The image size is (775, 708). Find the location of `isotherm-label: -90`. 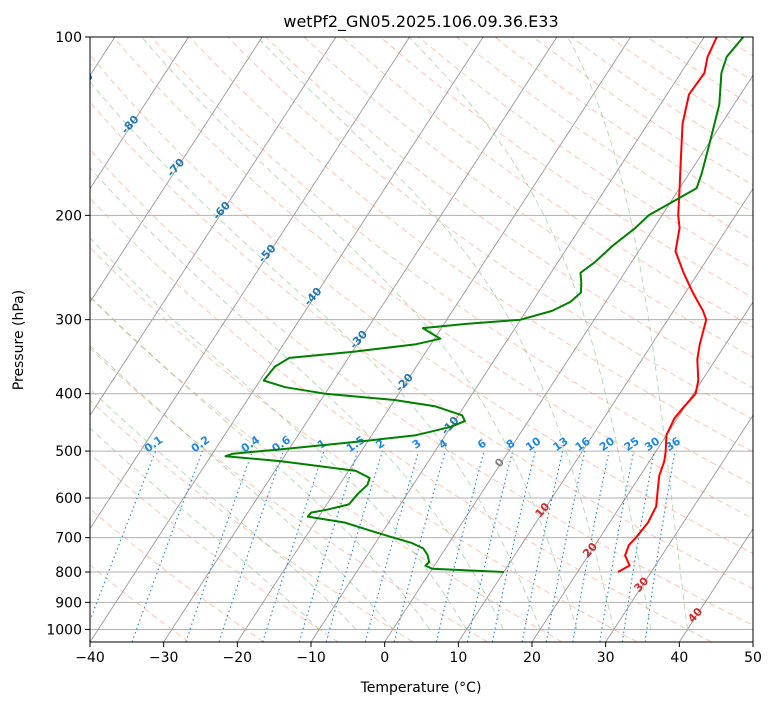

isotherm-label: -90 is located at coordinates (84, 82).